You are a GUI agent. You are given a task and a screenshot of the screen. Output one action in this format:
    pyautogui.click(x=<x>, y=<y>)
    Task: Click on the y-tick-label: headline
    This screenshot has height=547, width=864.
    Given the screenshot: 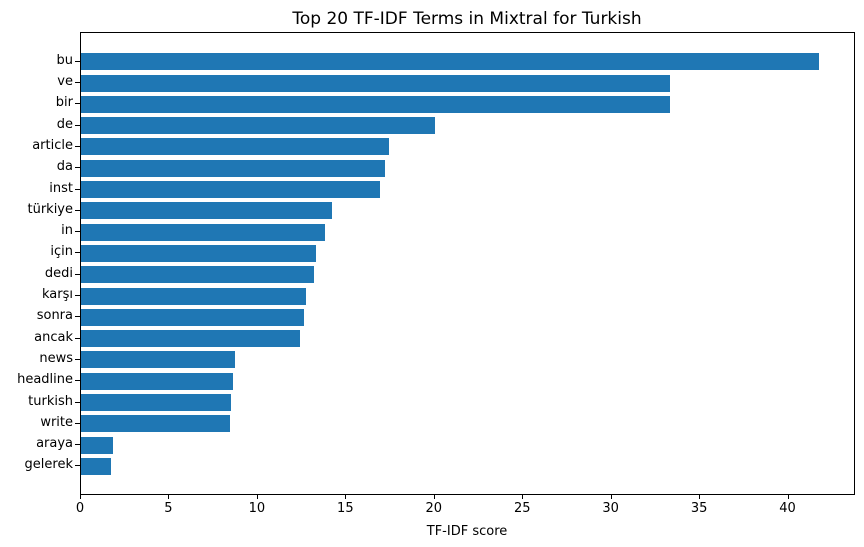 What is the action you would take?
    pyautogui.click(x=45, y=380)
    